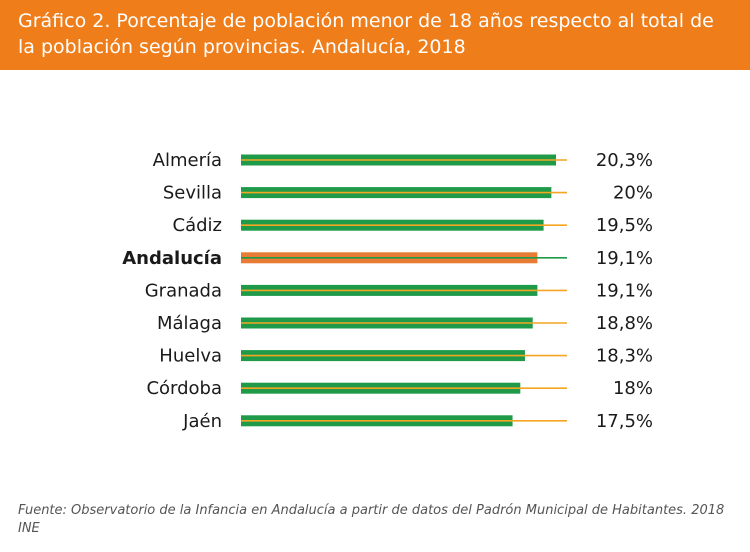 The width and height of the screenshot is (750, 552). What do you see at coordinates (624, 290) in the screenshot?
I see `value-label-4: 19,1%` at bounding box center [624, 290].